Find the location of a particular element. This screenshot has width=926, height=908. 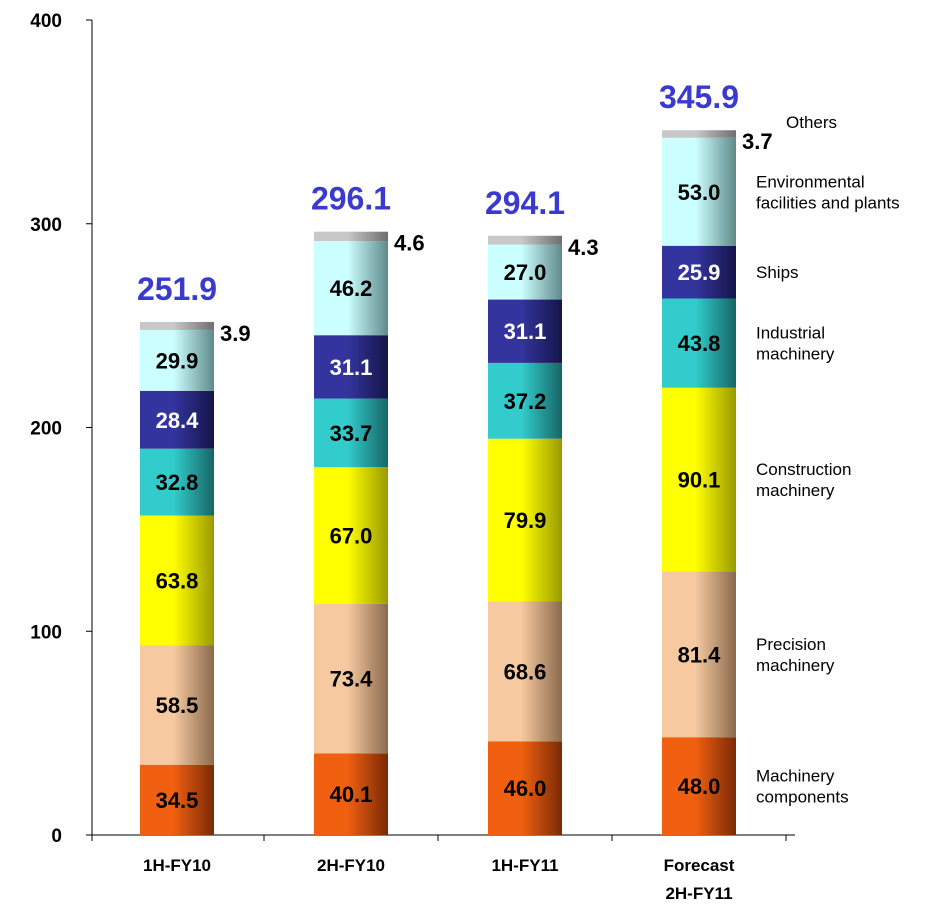

data-label: 27.0 is located at coordinates (525, 272).